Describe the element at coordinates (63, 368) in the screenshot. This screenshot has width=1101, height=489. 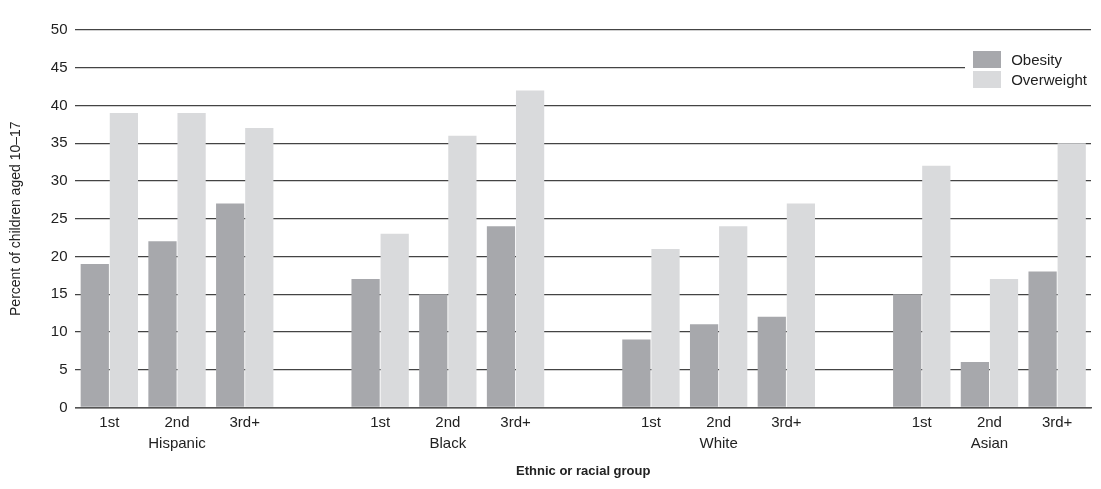
I see `y-tick-label: 5` at that location.